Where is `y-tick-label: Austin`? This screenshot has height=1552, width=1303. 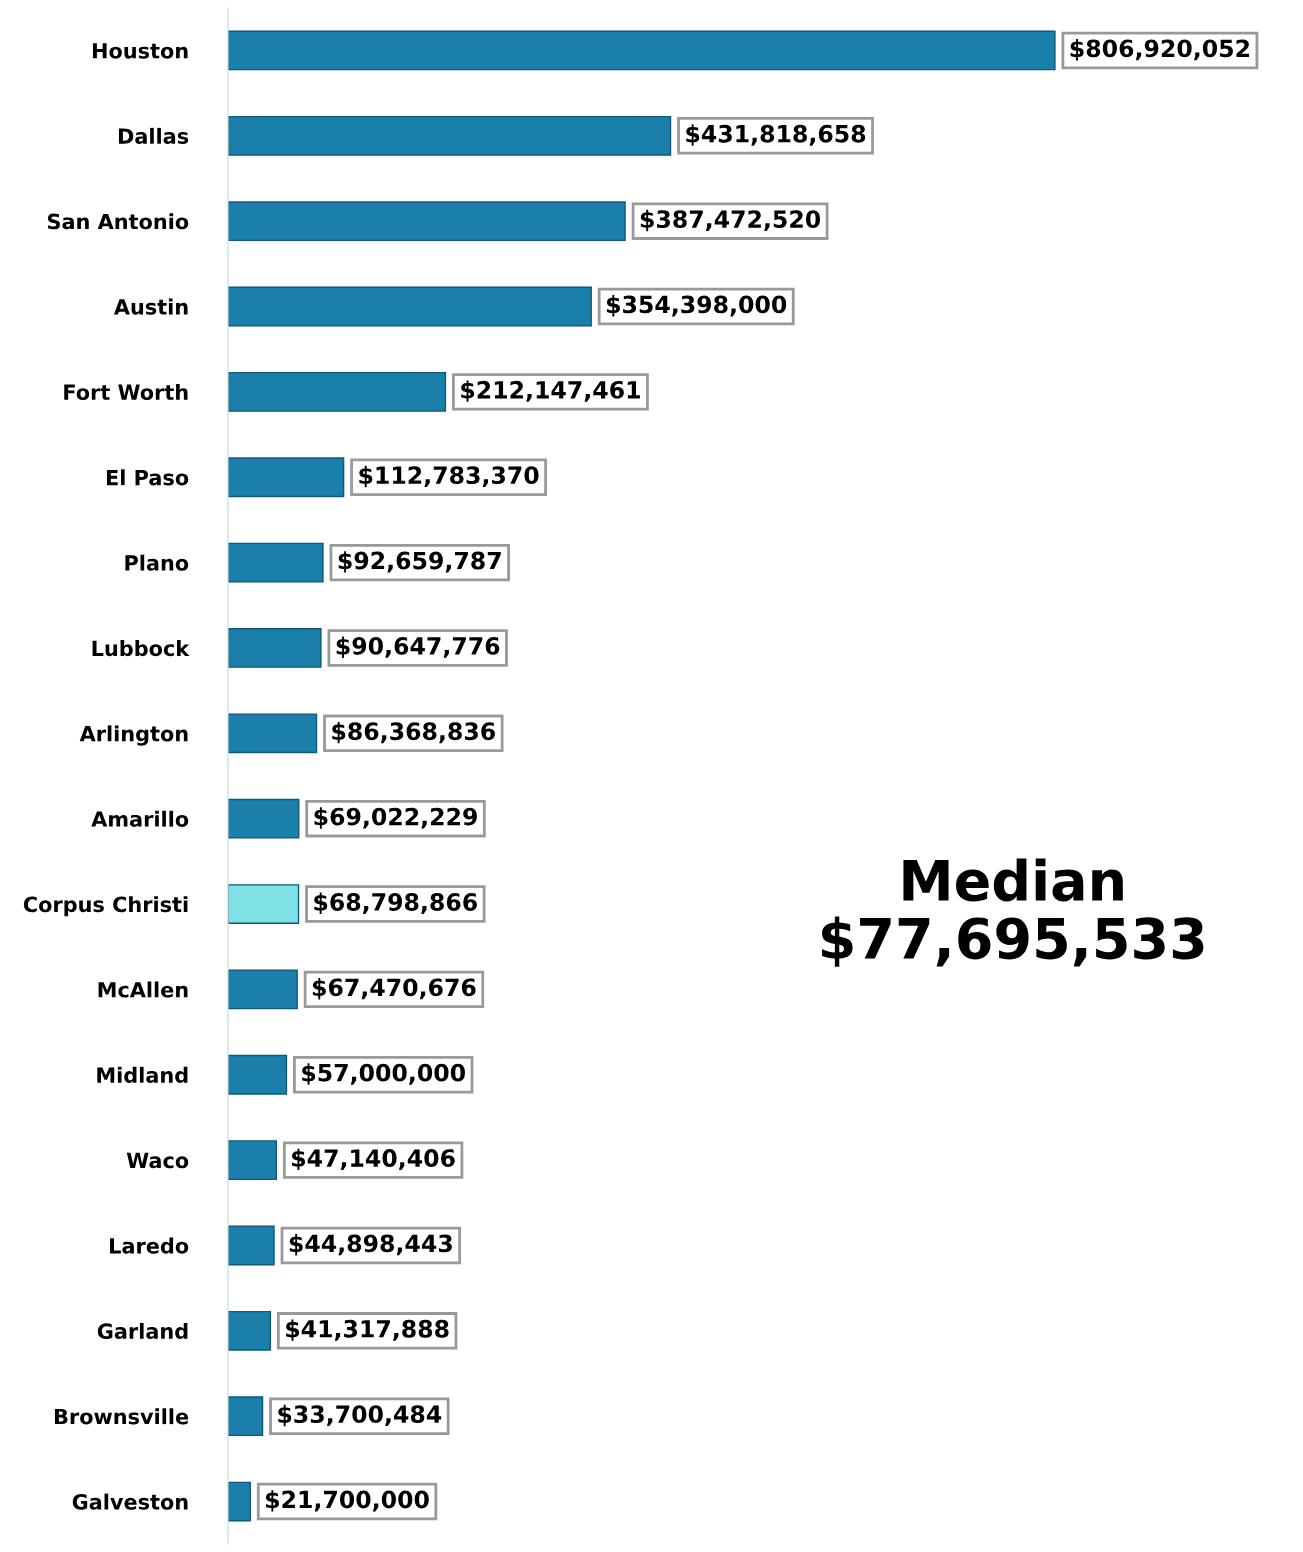
y-tick-label: Austin is located at coordinates (150, 306).